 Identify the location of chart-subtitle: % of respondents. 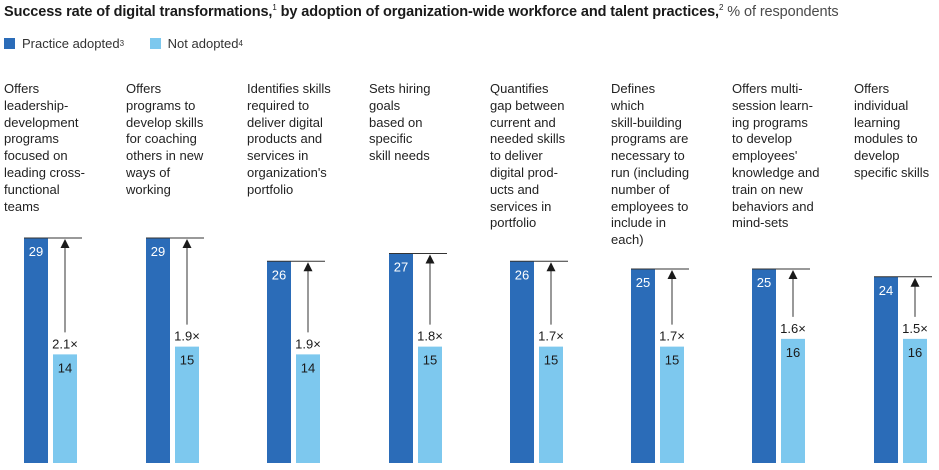
(781, 12).